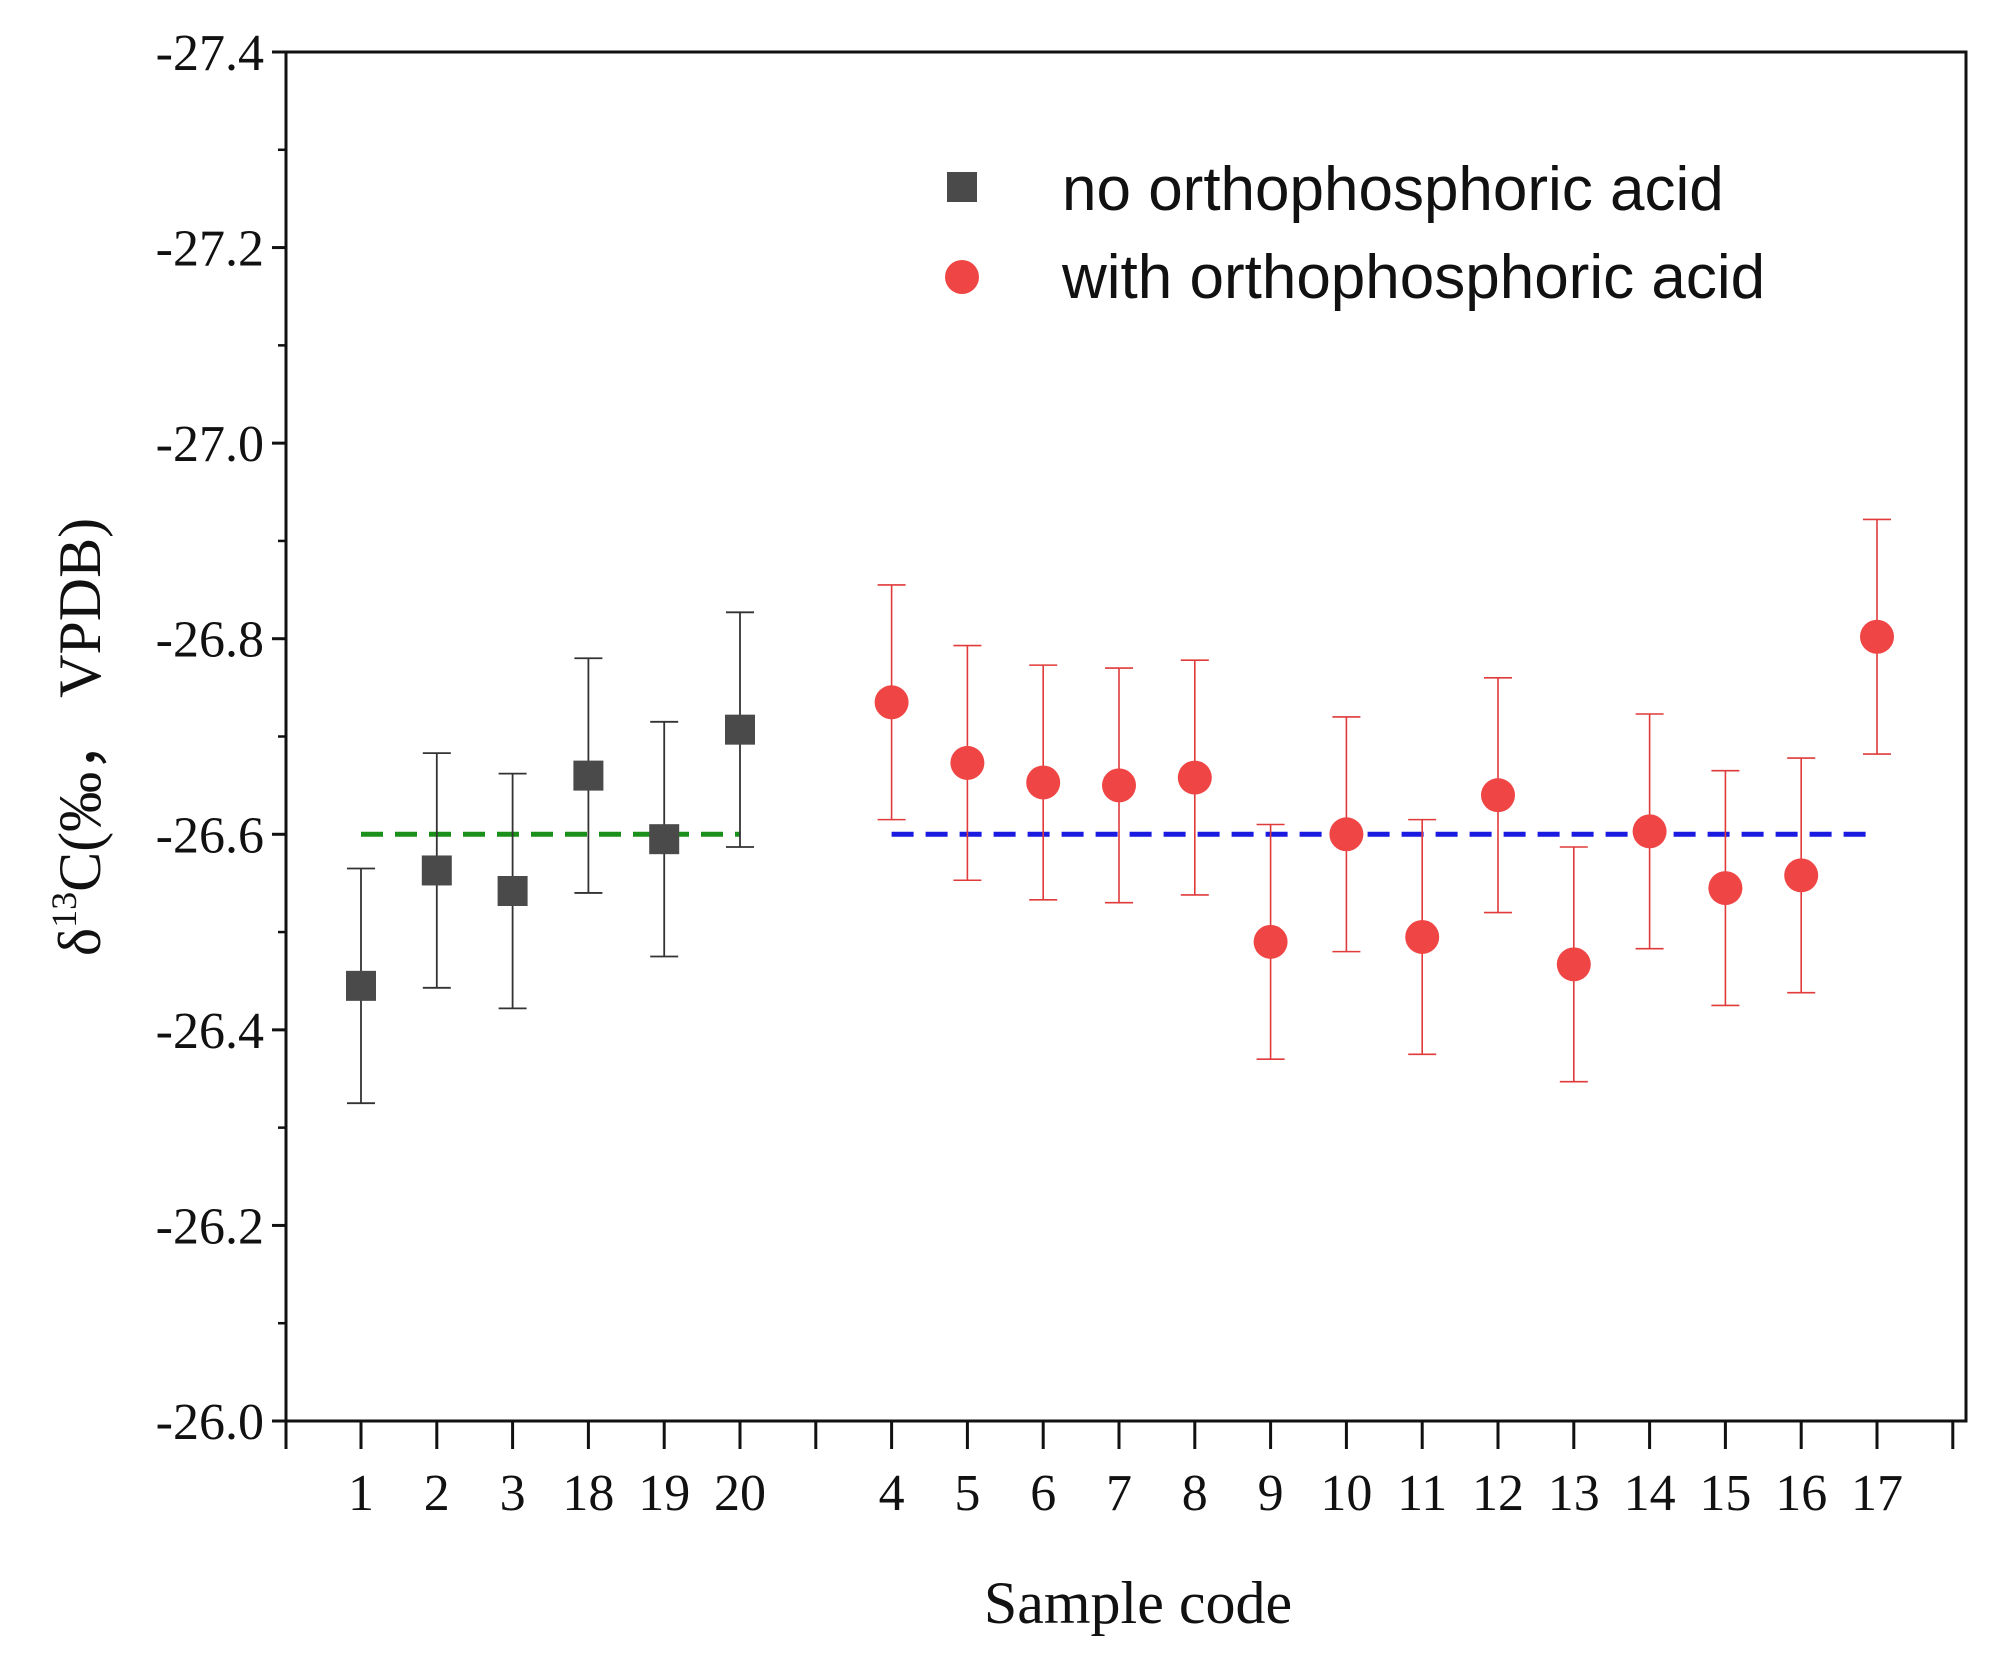 The height and width of the screenshot is (1654, 2009). What do you see at coordinates (1393, 189) in the screenshot?
I see `legend-label-no-acid: no orthophosphoric acid` at bounding box center [1393, 189].